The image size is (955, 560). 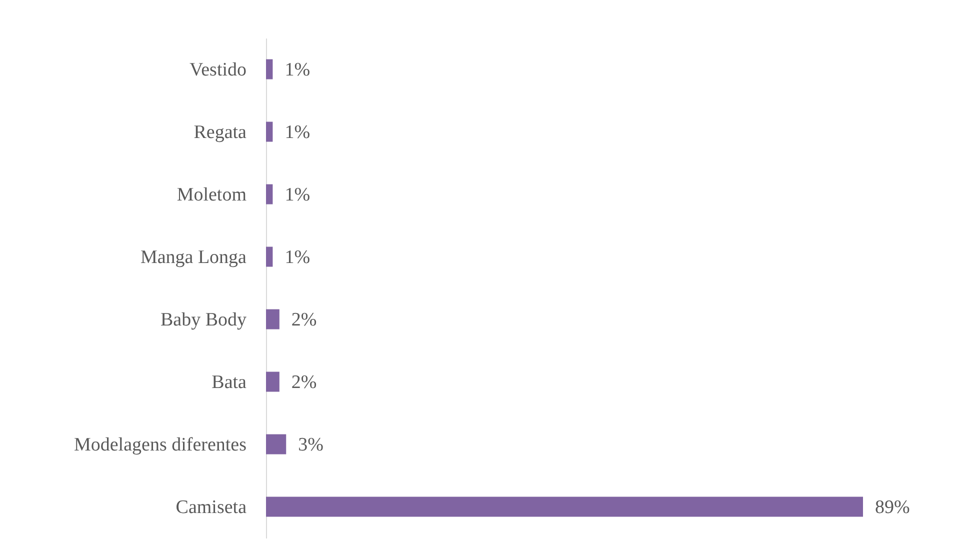 What do you see at coordinates (212, 507) in the screenshot?
I see `y-tick-label: Camiseta` at bounding box center [212, 507].